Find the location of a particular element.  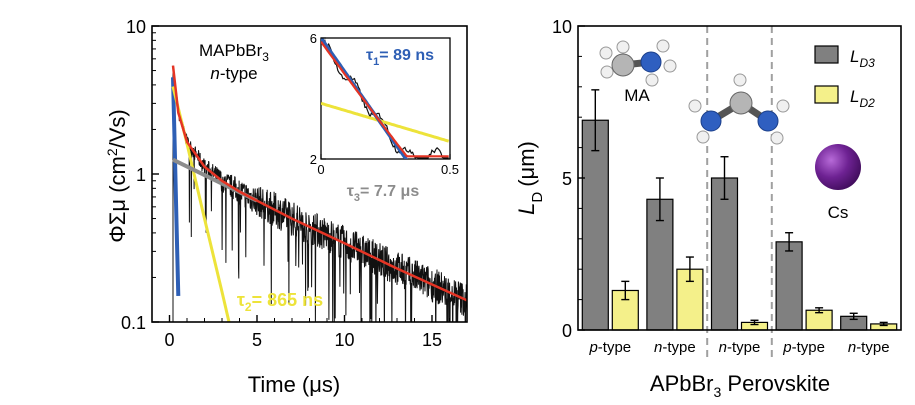

bar-y-tick-label: 5 is located at coordinates (567, 179).